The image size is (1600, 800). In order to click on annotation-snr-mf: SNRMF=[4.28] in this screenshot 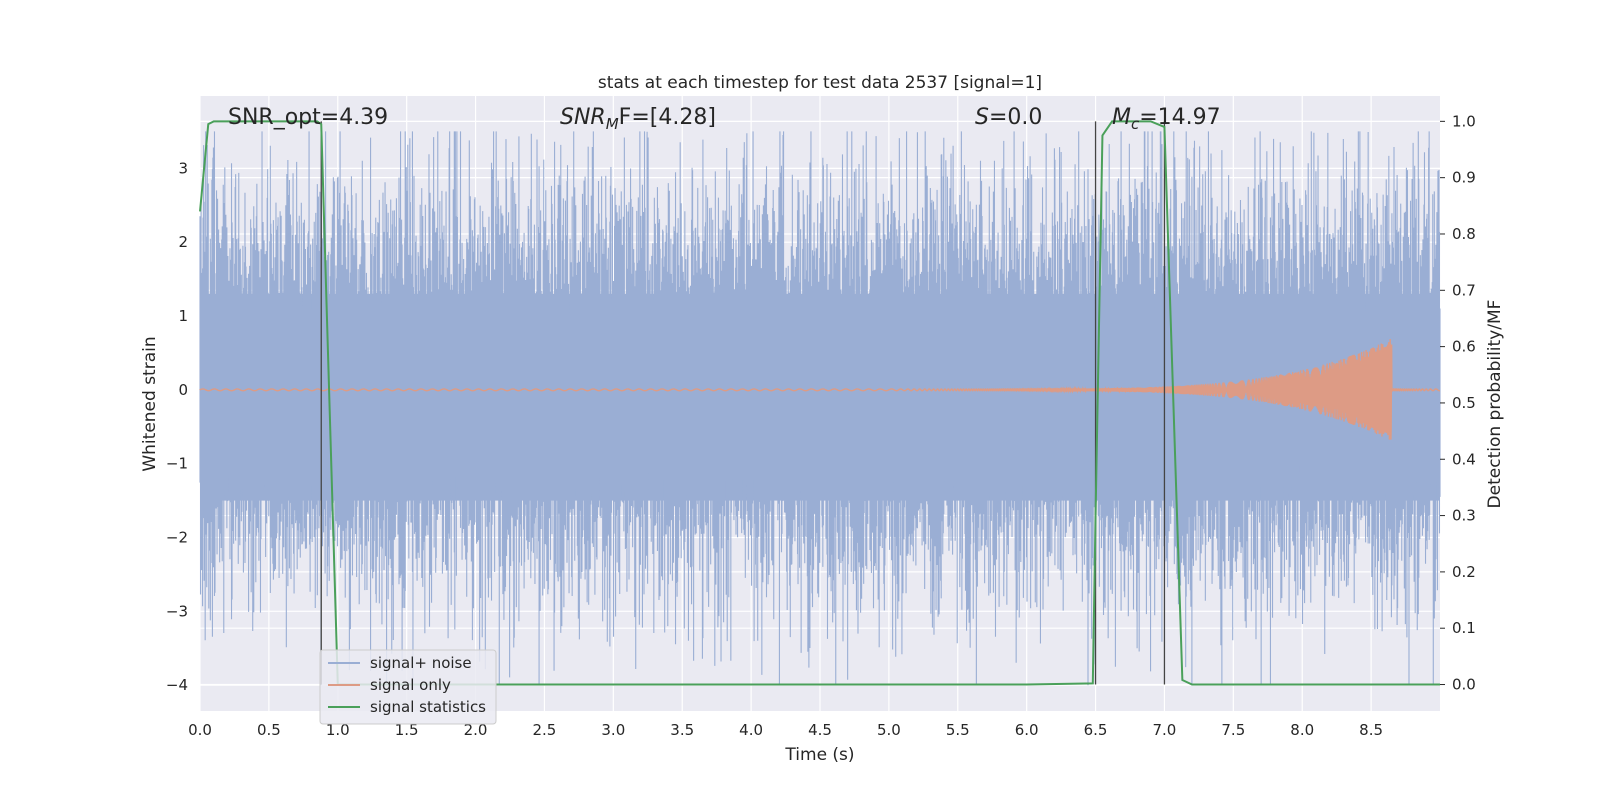, I will do `click(638, 119)`.